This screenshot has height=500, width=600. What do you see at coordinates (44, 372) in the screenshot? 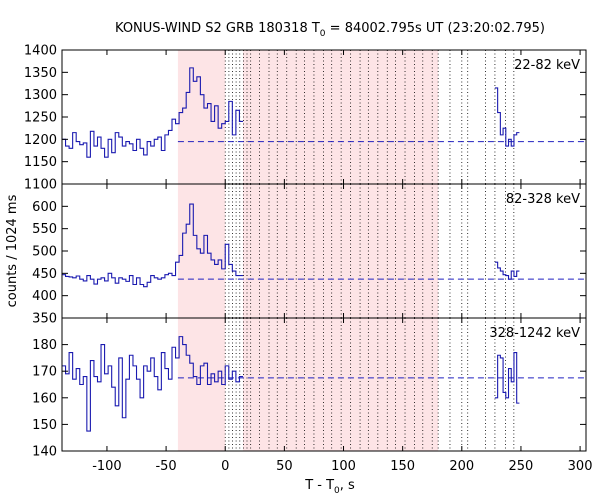
I see `y-tick-label: 170` at bounding box center [44, 372].